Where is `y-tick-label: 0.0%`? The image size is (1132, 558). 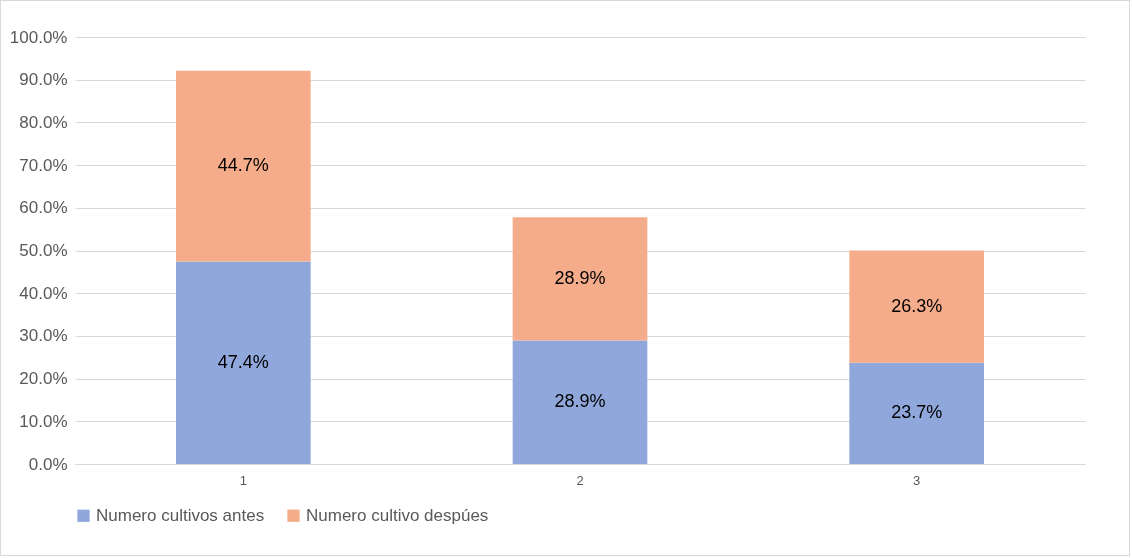
y-tick-label: 0.0% is located at coordinates (48, 464).